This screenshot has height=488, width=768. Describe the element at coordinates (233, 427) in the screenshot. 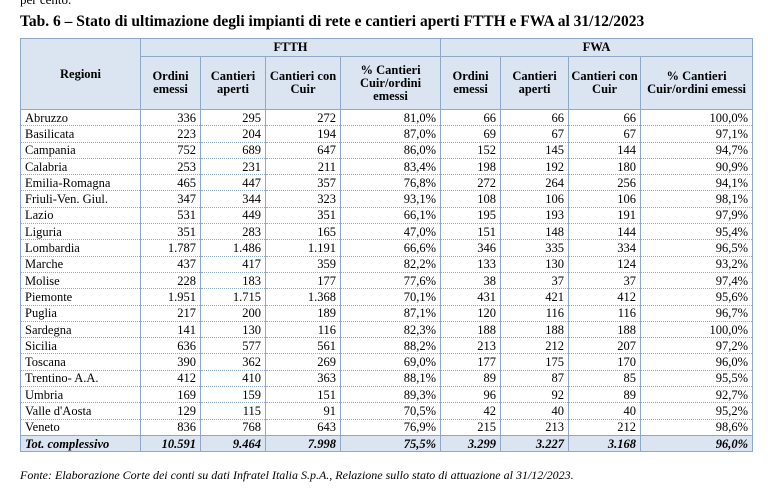

I see `value-cell: 768` at that location.